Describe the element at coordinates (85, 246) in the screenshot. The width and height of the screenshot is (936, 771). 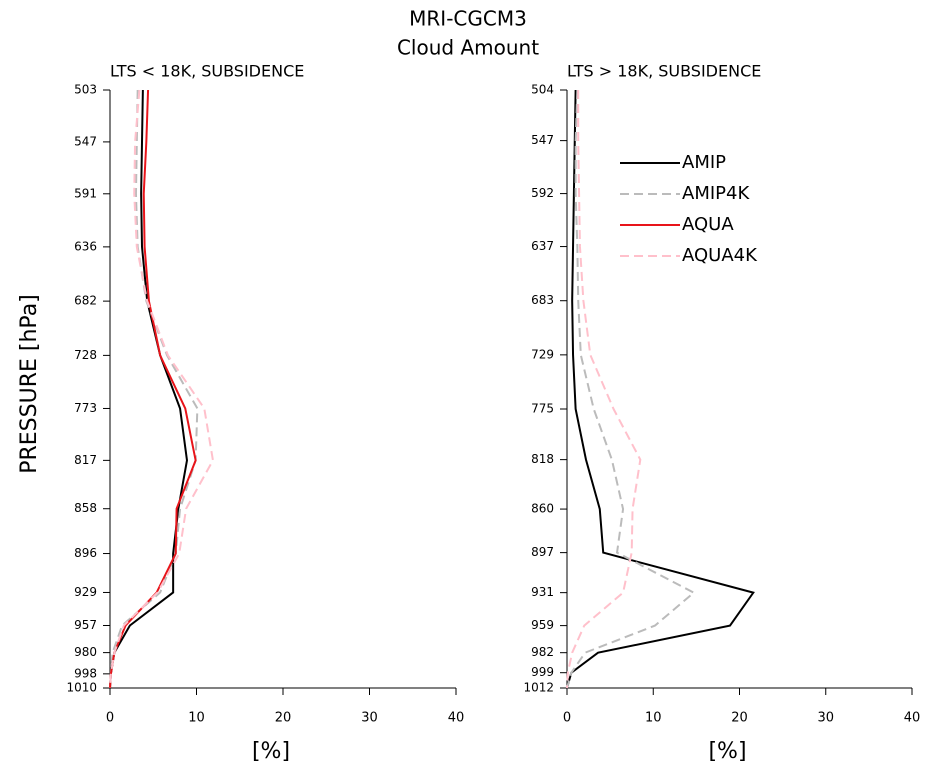
I see `y-tick-label: 636` at that location.